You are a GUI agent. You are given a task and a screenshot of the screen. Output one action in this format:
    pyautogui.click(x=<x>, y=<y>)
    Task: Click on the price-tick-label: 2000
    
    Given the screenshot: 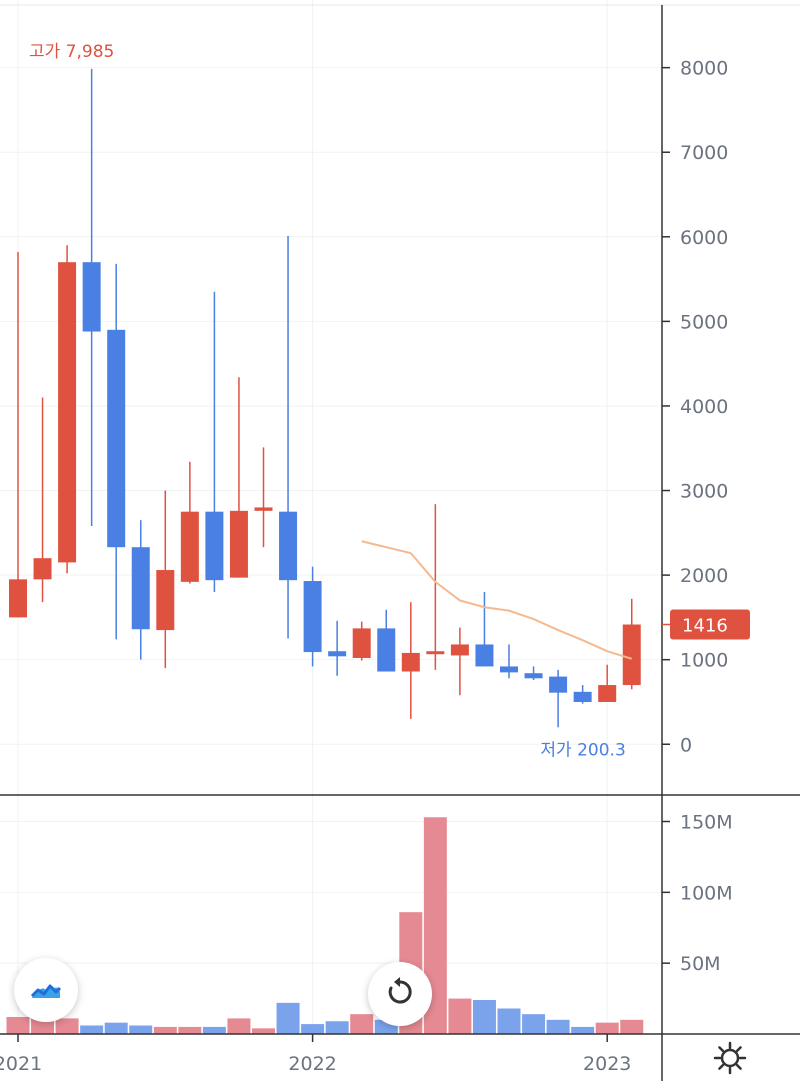 What is the action you would take?
    pyautogui.click(x=704, y=576)
    